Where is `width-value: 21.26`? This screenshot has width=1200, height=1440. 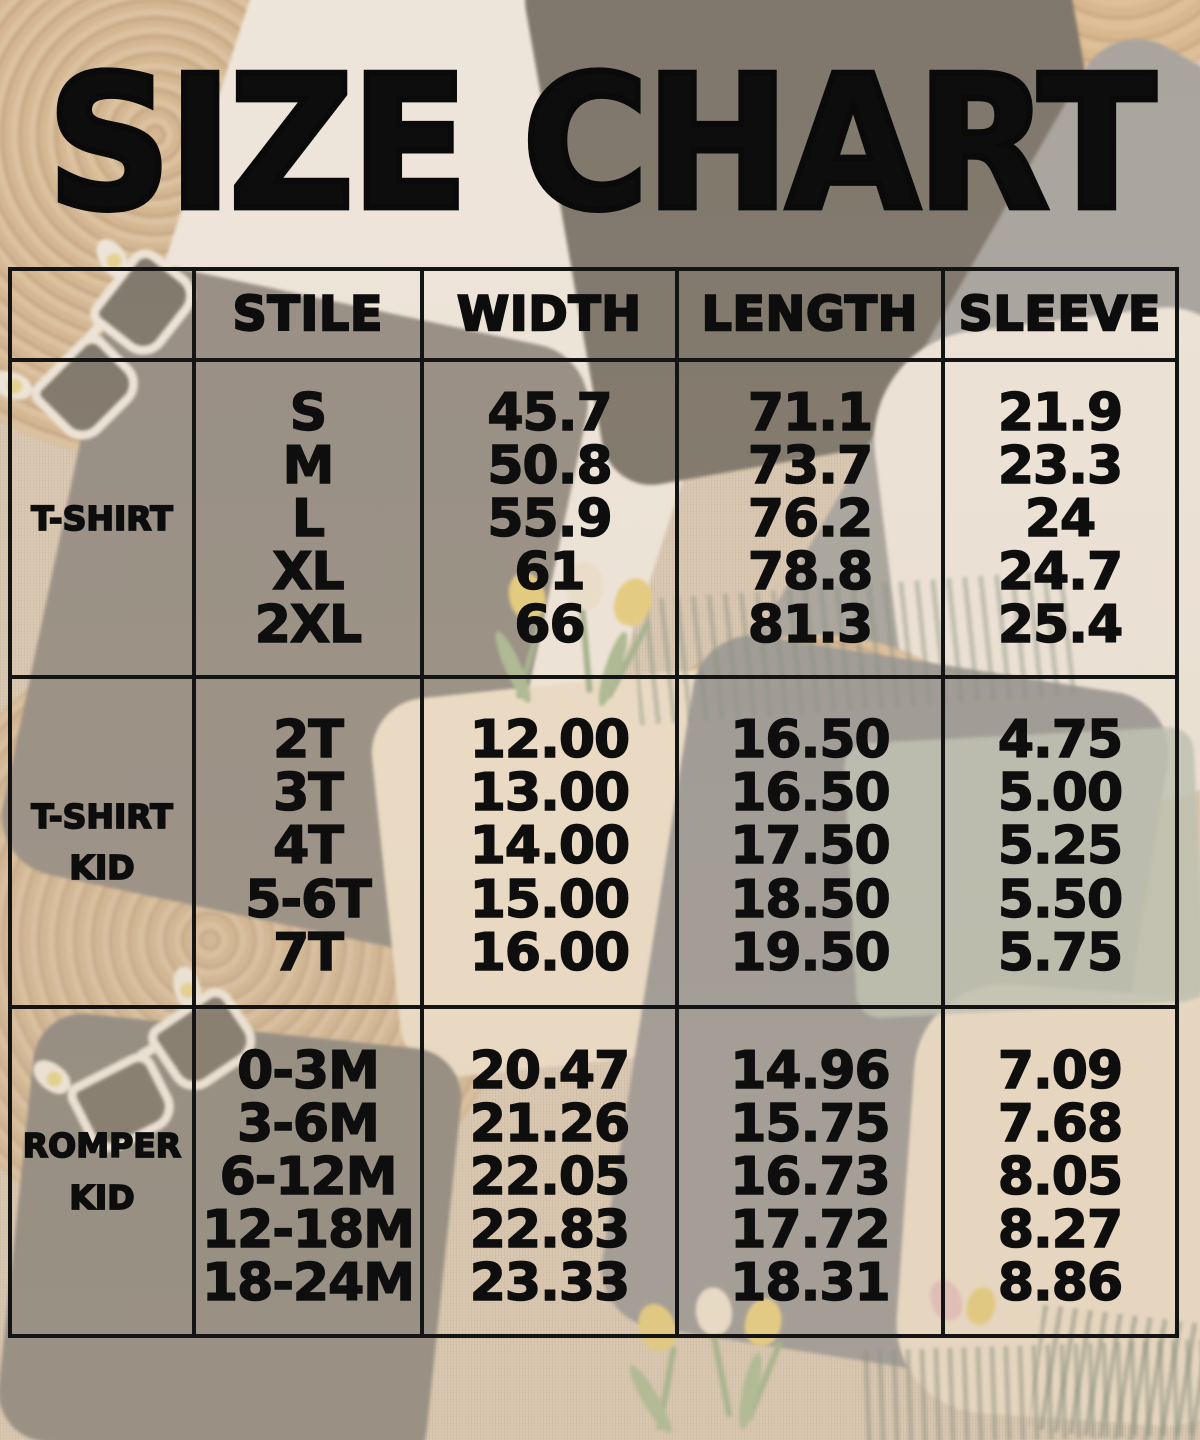
width-value: 21.26 is located at coordinates (550, 1123).